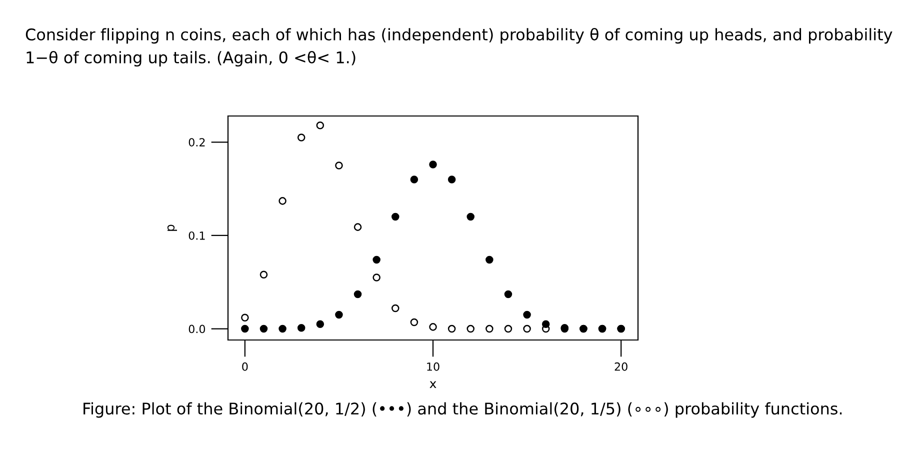  I want to click on y-tick-label: 0.0, so click(197, 329).